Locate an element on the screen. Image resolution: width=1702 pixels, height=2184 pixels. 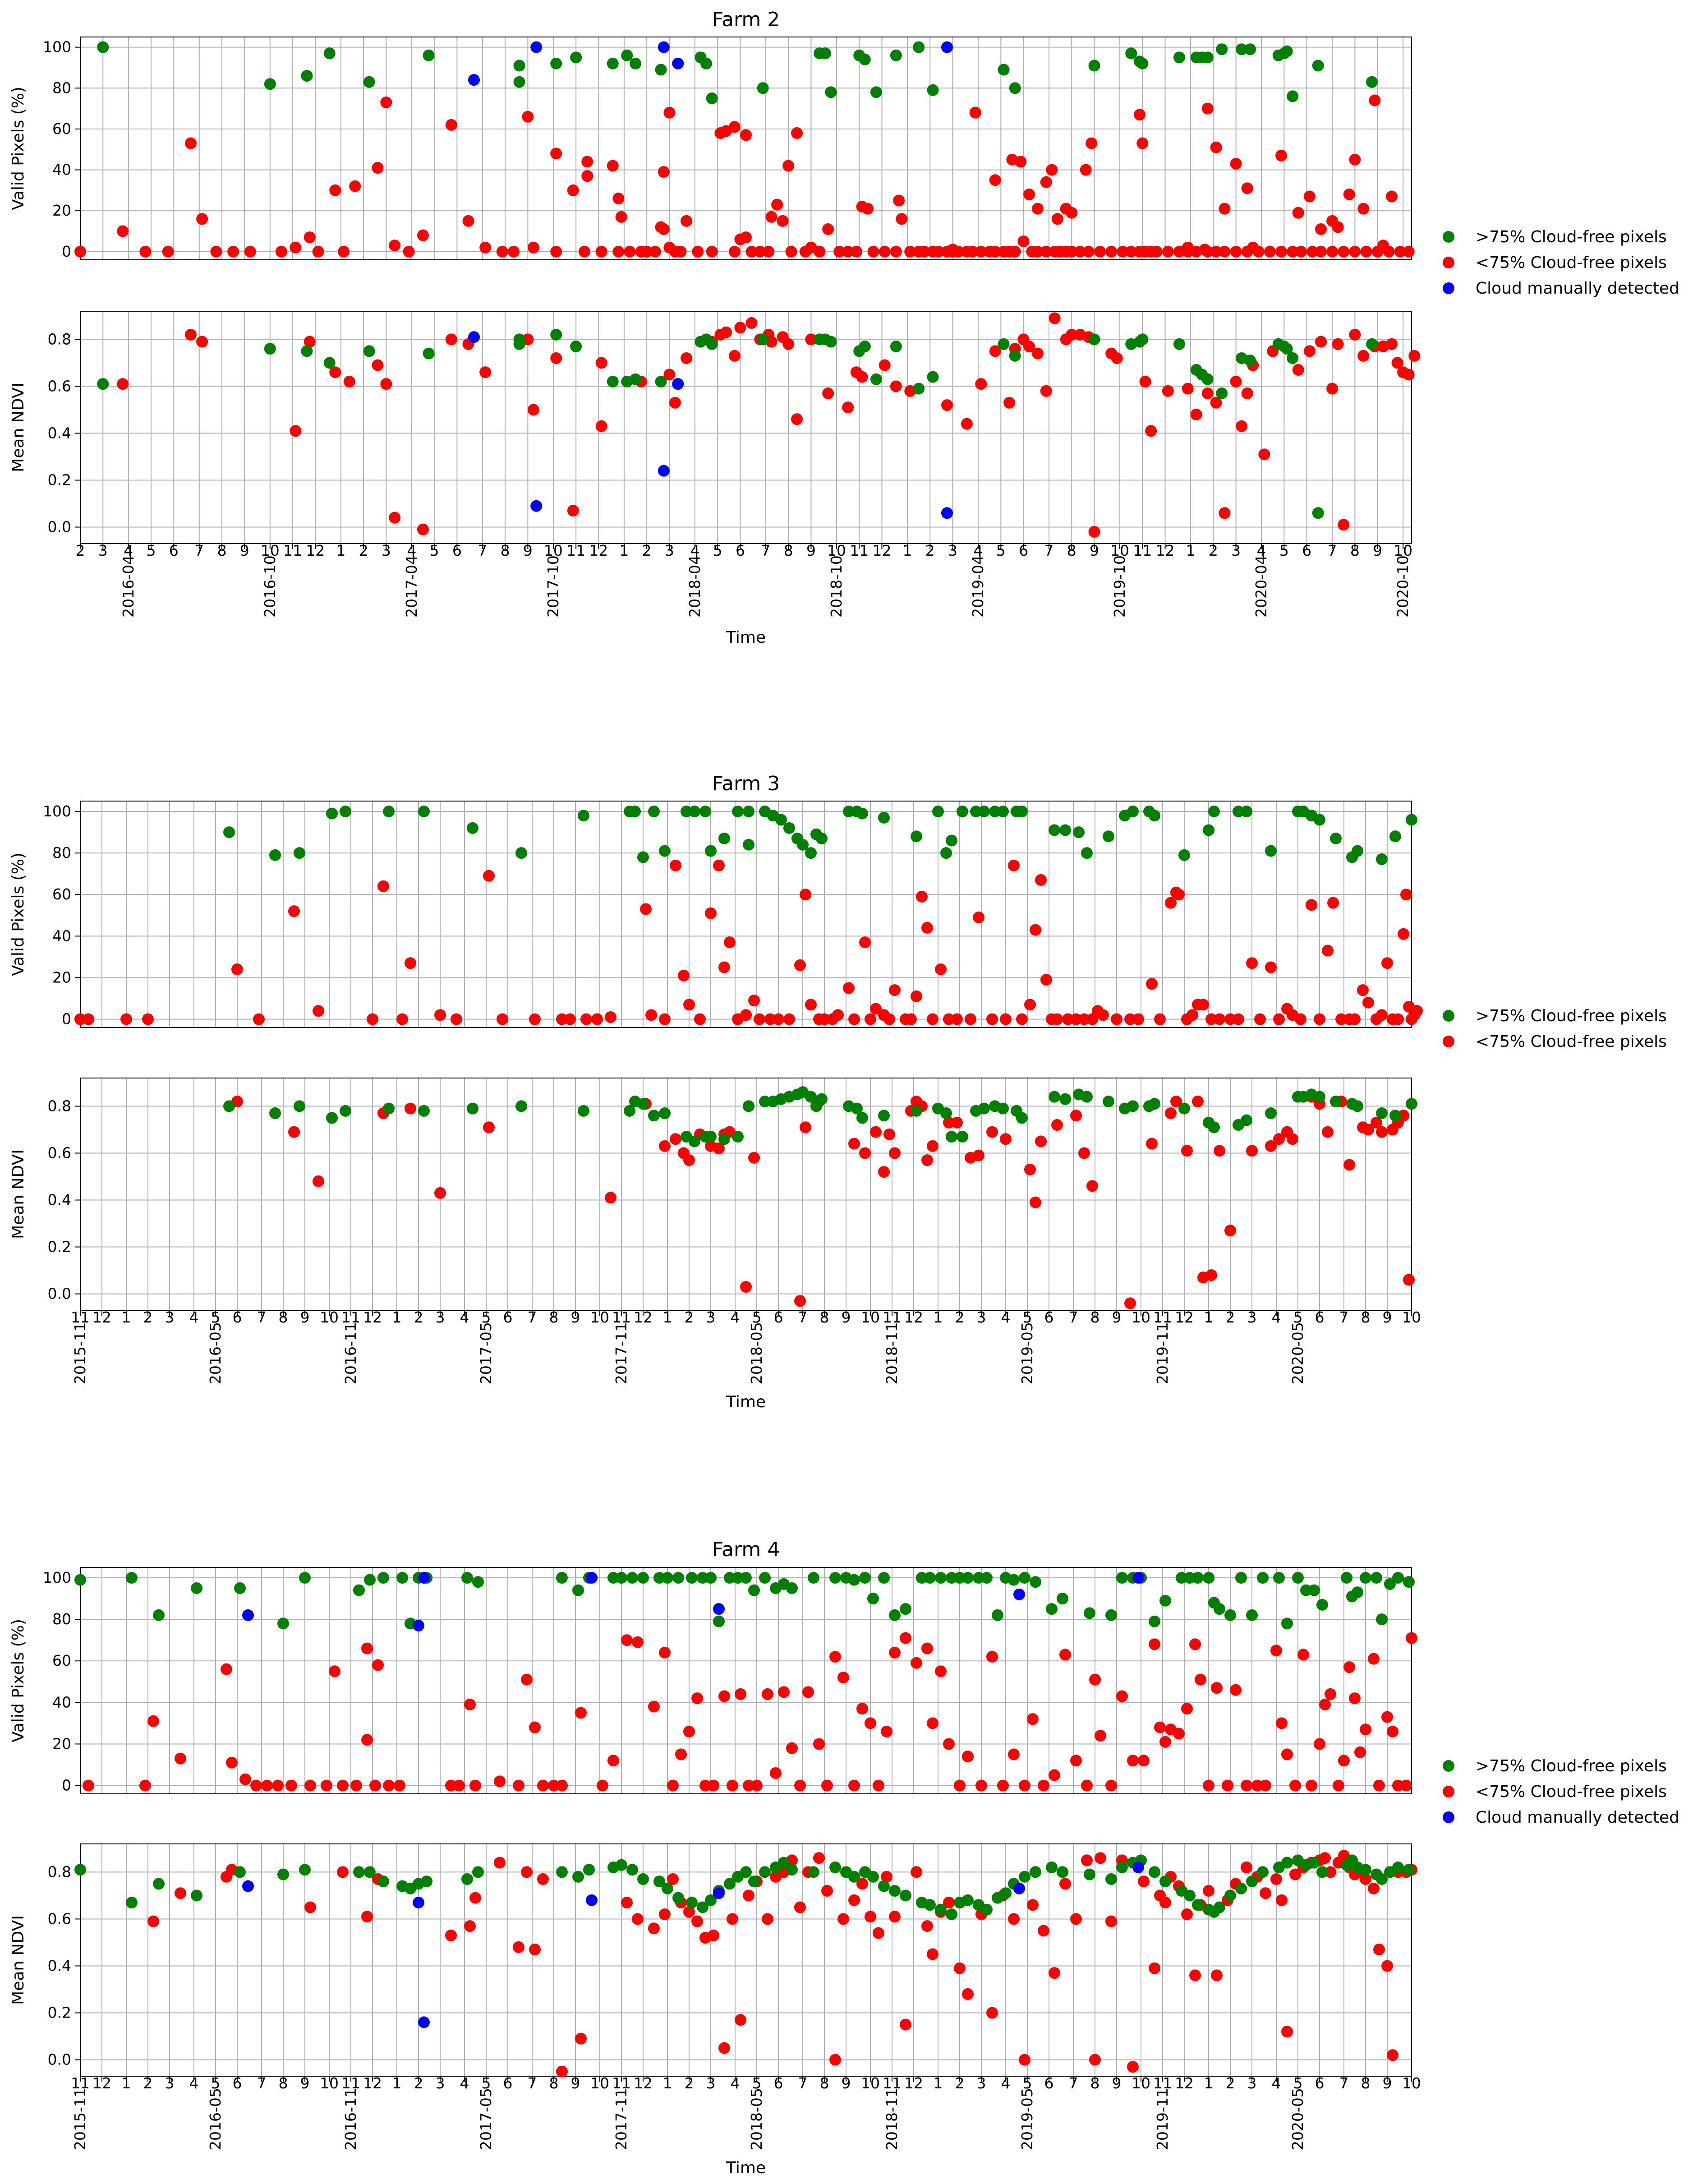
x-tick-label: 5 is located at coordinates (487, 2083).